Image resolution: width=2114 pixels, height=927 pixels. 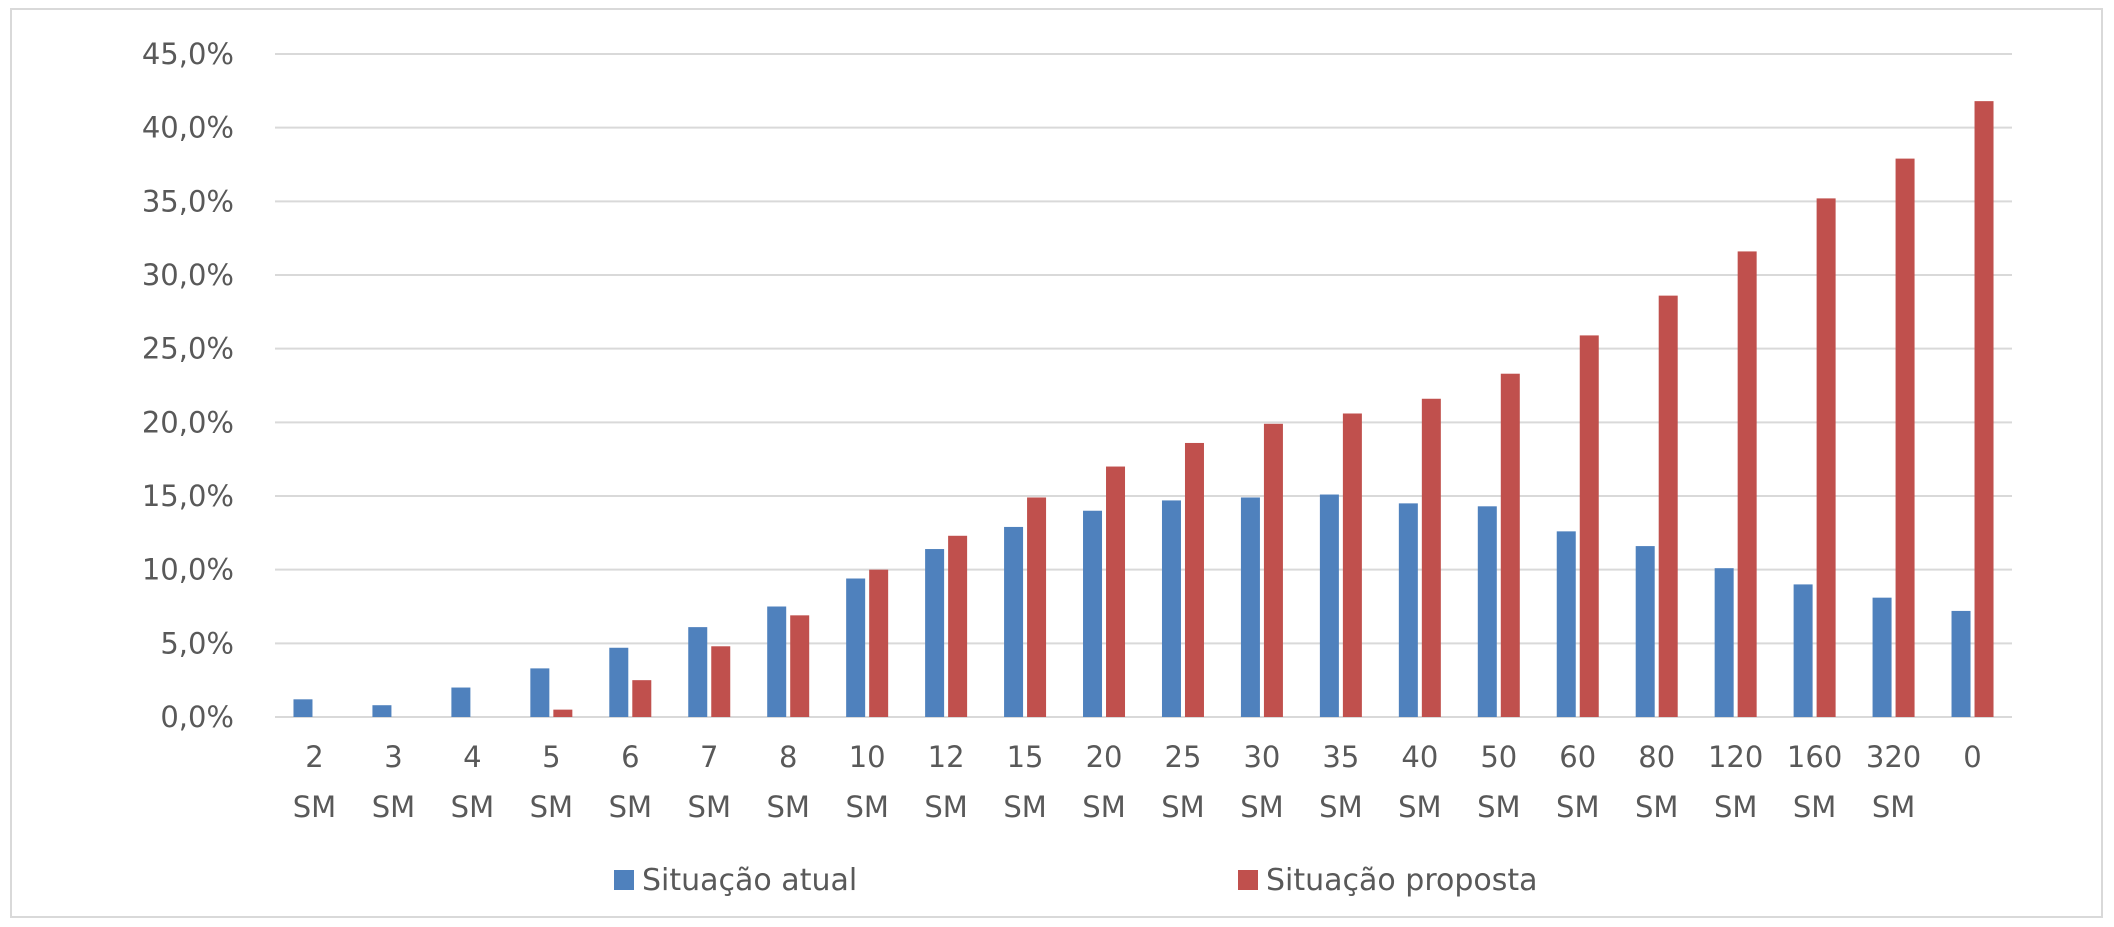 What do you see at coordinates (197, 717) in the screenshot?
I see `y-tick-label: 0,0%` at bounding box center [197, 717].